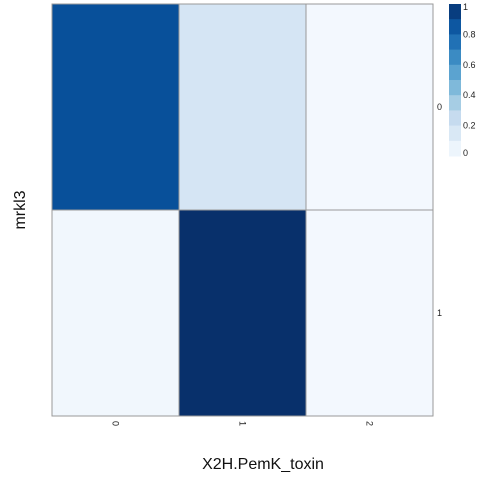 The image size is (480, 480). Describe the element at coordinates (469, 95) in the screenshot. I see `colorbar-tick-label: 0.4` at that location.